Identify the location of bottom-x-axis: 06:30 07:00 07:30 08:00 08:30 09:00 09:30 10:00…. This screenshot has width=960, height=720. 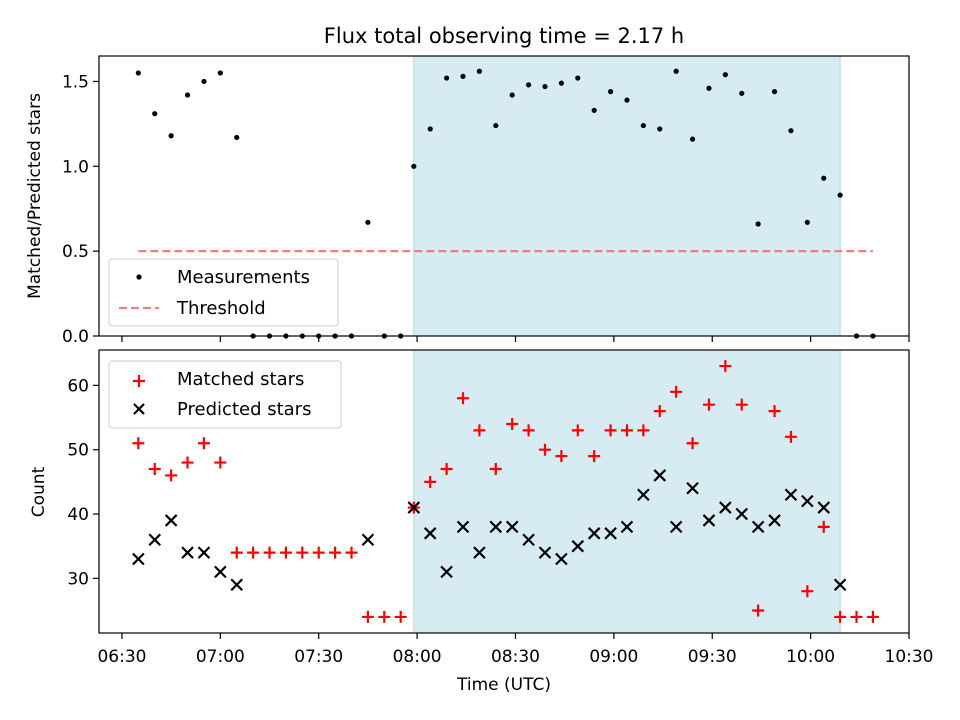
(515, 650).